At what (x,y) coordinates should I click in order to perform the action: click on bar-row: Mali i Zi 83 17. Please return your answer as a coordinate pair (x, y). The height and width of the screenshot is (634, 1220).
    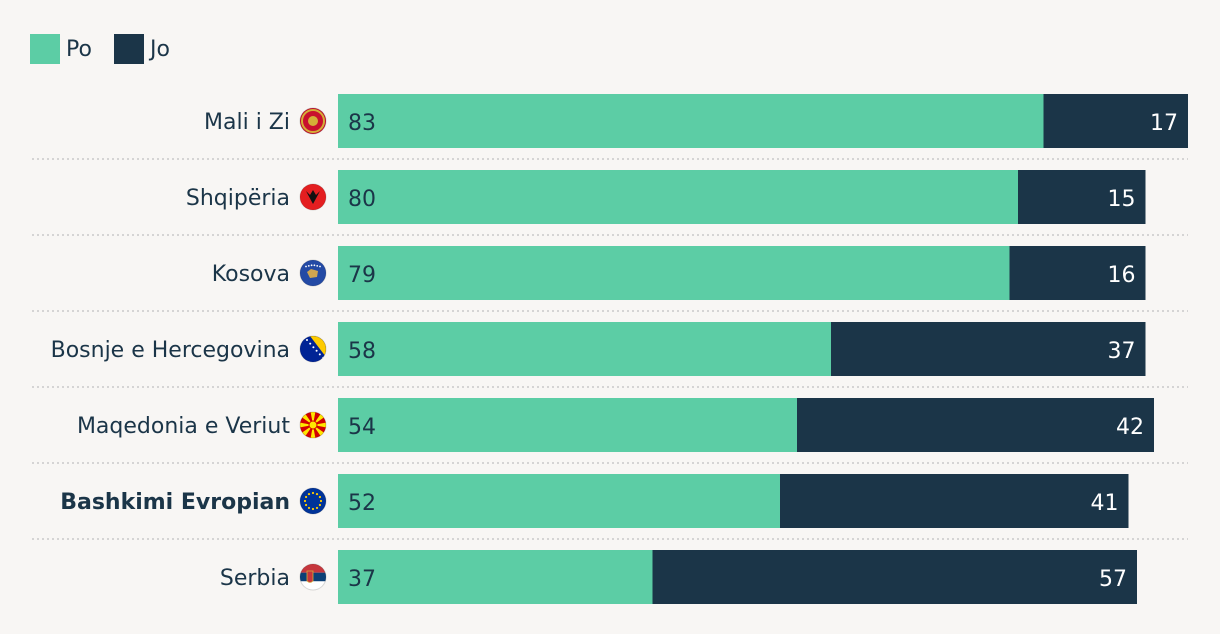
    Looking at the image, I should click on (696, 121).